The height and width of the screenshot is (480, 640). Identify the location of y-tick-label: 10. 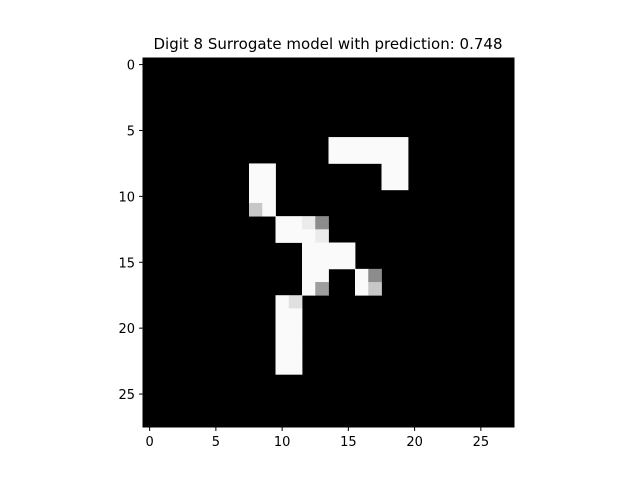
(126, 197).